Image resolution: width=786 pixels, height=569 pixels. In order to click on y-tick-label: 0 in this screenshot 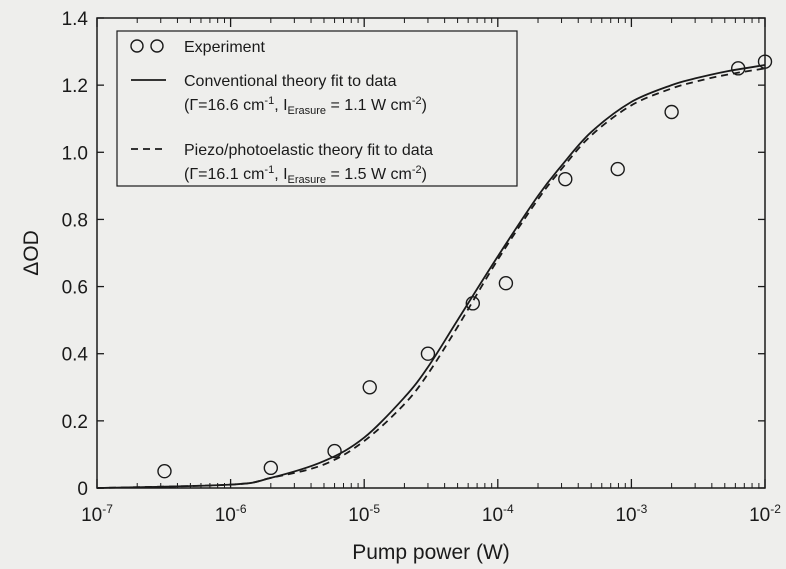, I will do `click(82, 489)`.